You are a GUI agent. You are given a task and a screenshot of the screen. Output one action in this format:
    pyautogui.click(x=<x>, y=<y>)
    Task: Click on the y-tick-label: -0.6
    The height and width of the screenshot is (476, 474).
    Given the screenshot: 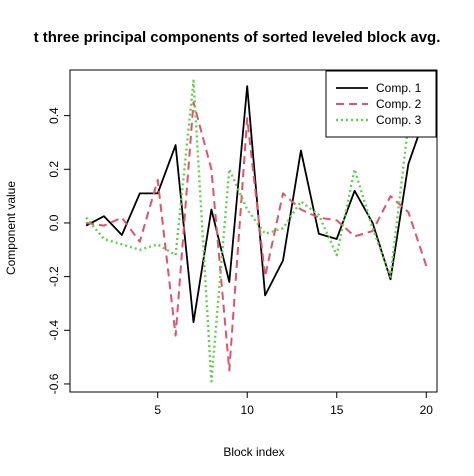 What is the action you would take?
    pyautogui.click(x=54, y=383)
    